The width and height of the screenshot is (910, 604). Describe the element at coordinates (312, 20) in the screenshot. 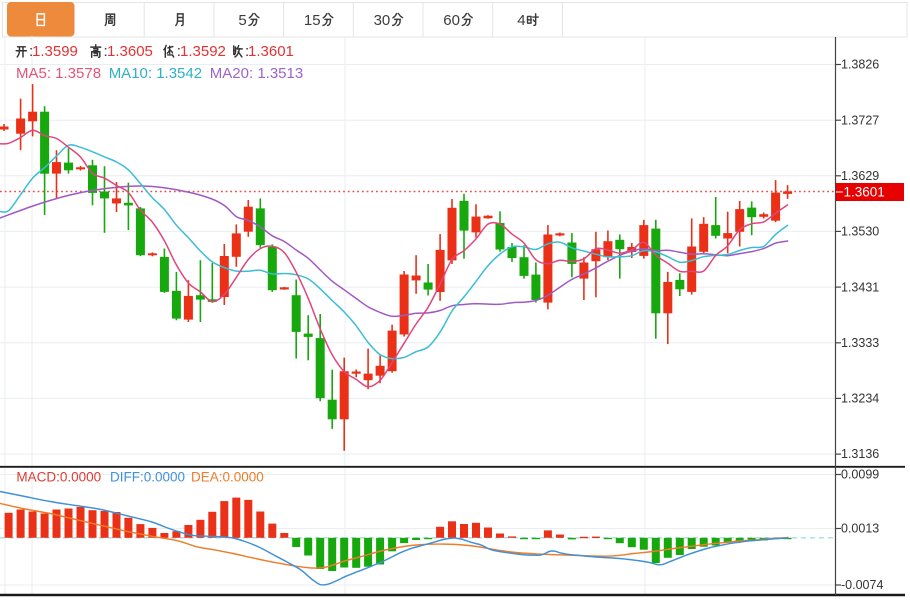

I see `svg-text: 15` at that location.